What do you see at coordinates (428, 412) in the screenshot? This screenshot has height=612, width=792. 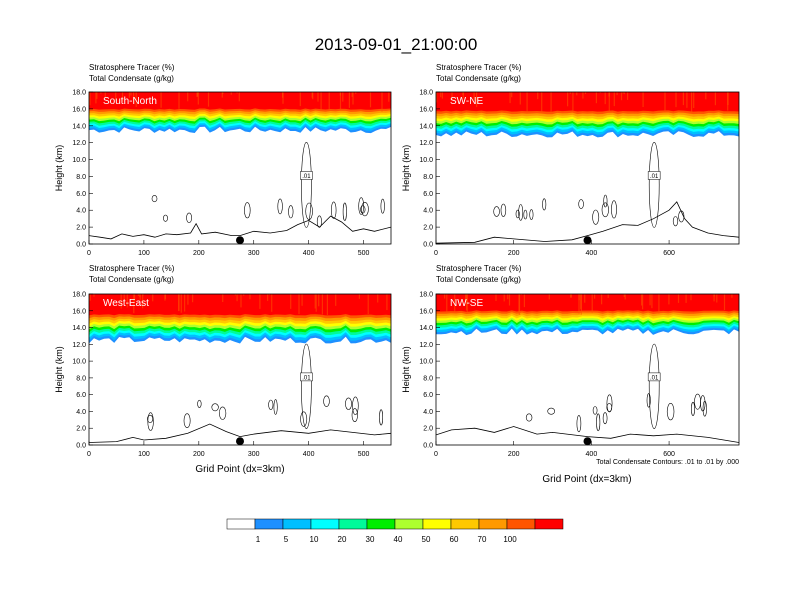 I see `y-tick-label: 4.0` at bounding box center [428, 412].